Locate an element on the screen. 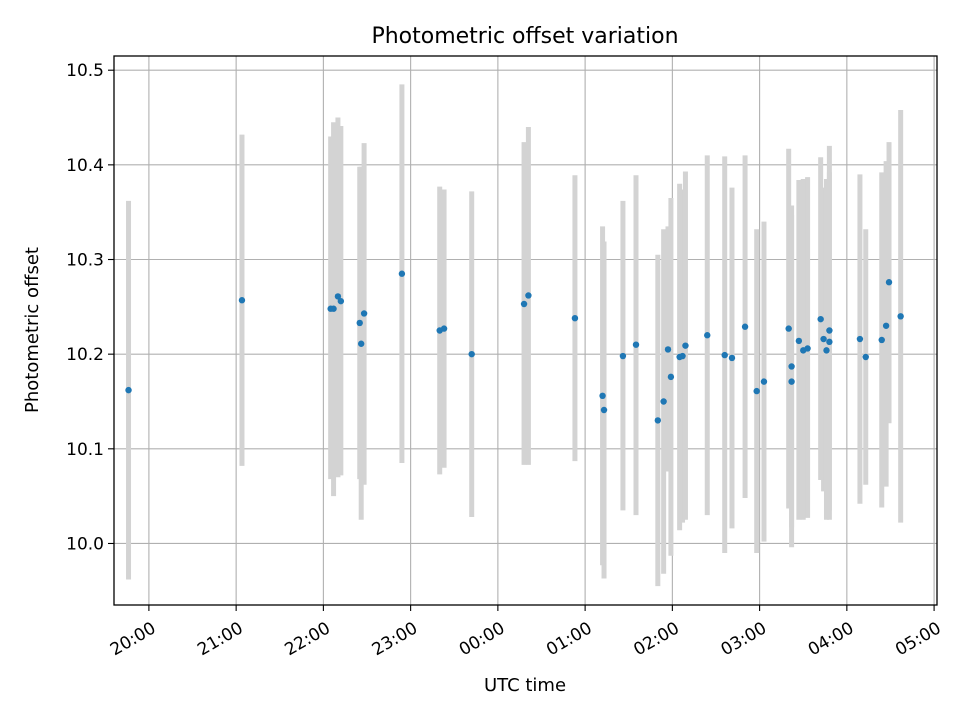  y-axis-ticks: 10.0 10.1 10.2 10.3 10.4 10.5 is located at coordinates (90, 307).